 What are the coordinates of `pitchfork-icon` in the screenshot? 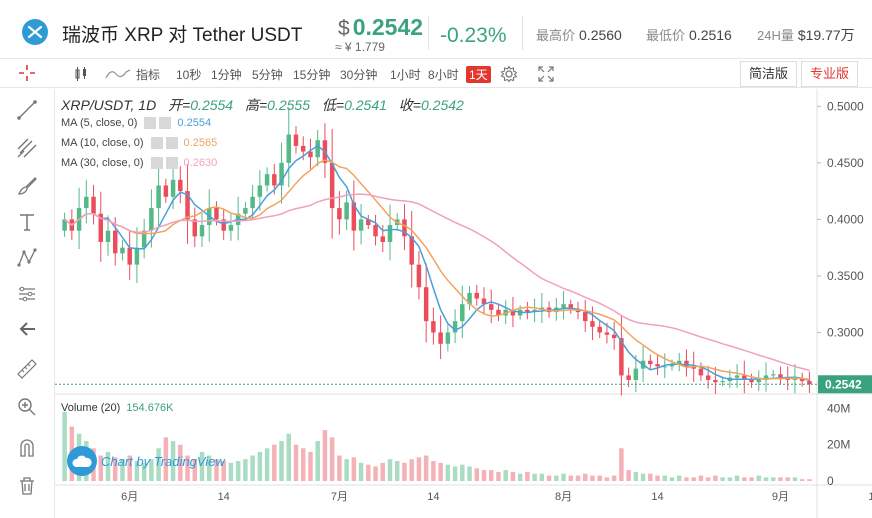 It's located at (27, 148).